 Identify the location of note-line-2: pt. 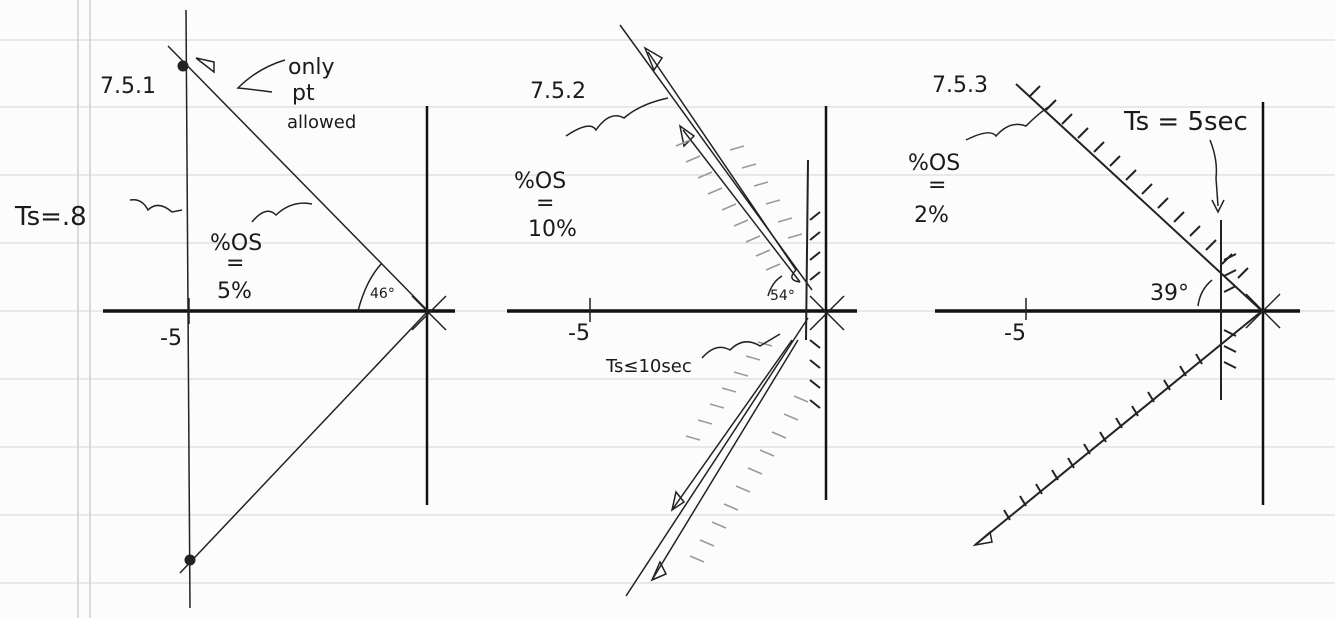
(303, 93).